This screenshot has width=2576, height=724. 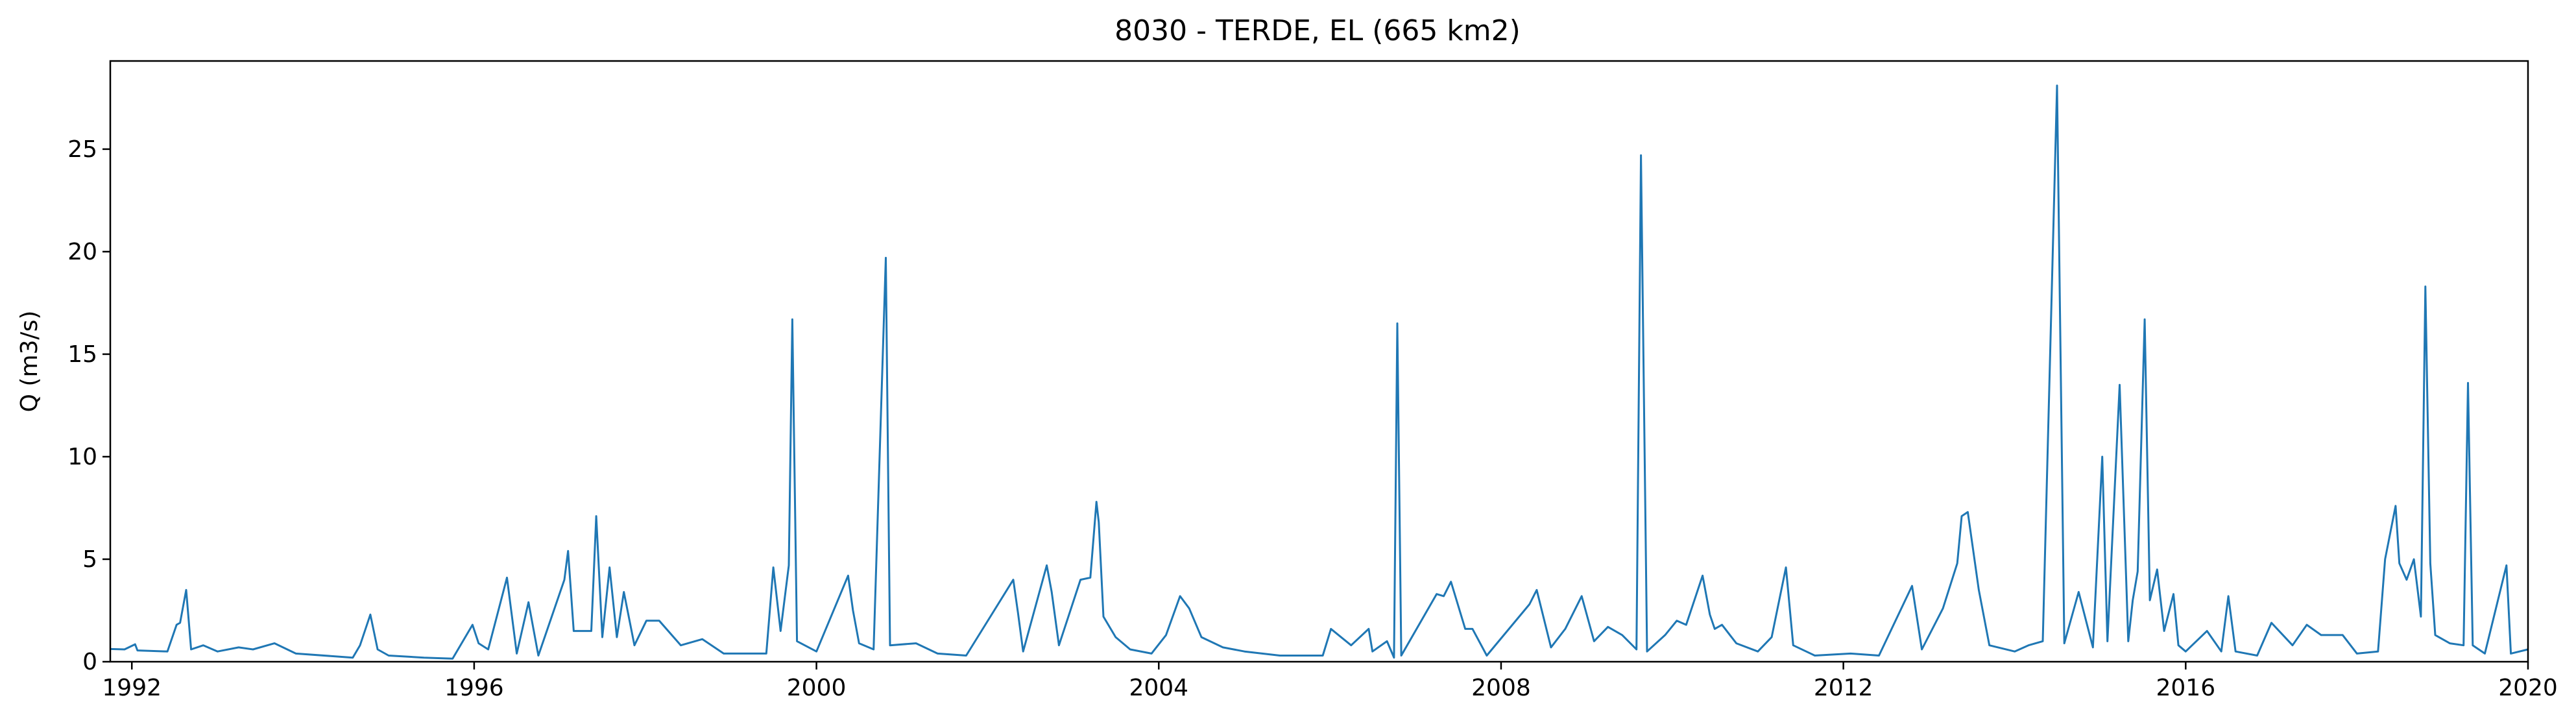 I want to click on y-tick-label: 20, so click(x=82, y=252).